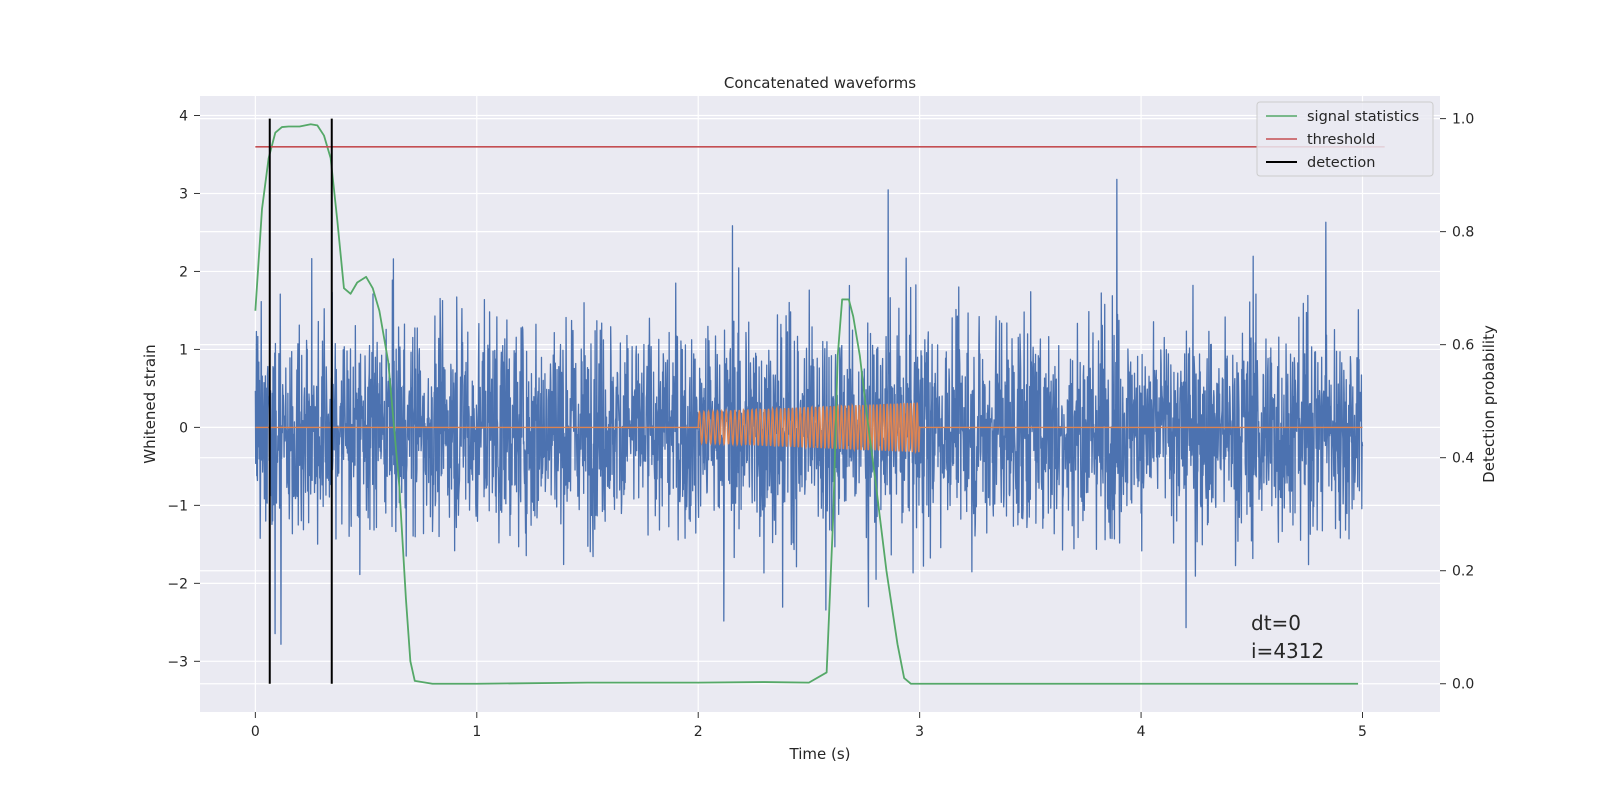  Describe the element at coordinates (150, 403) in the screenshot. I see `y-axis-label: Whitened strain` at that location.